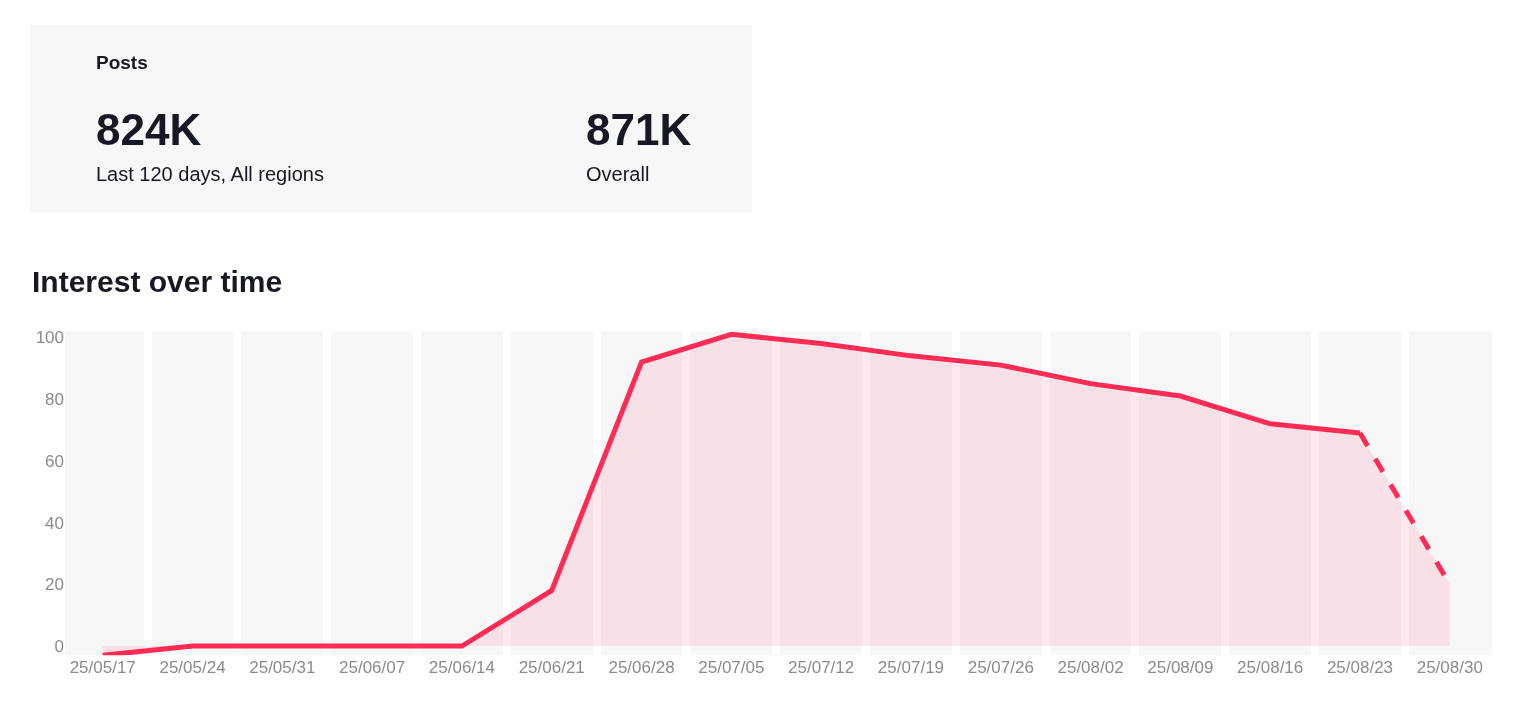 Image resolution: width=1536 pixels, height=716 pixels. What do you see at coordinates (122, 62) in the screenshot?
I see `text: Posts` at bounding box center [122, 62].